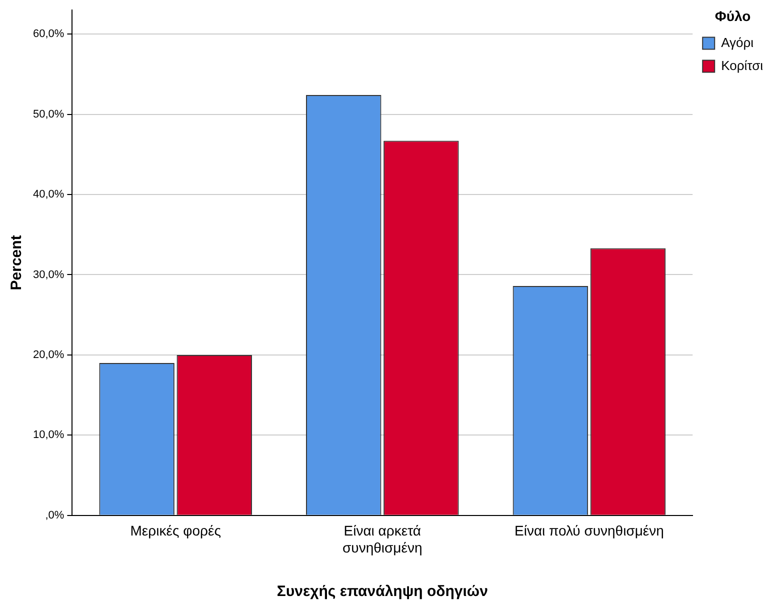  What do you see at coordinates (48, 274) in the screenshot?
I see `y-tick-label: 30,0%` at bounding box center [48, 274].